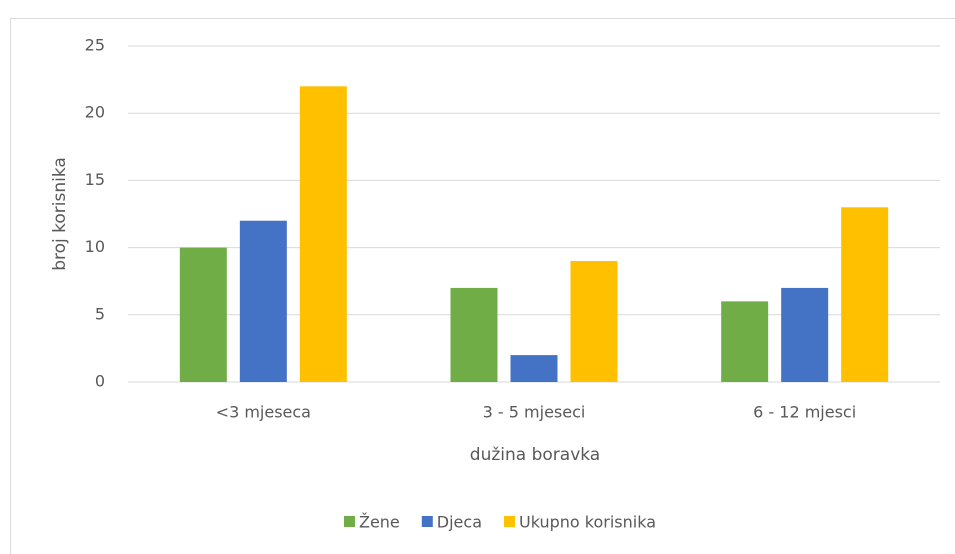 This screenshot has width=955, height=554. What do you see at coordinates (379, 522) in the screenshot?
I see `legend-label: Žene` at bounding box center [379, 522].